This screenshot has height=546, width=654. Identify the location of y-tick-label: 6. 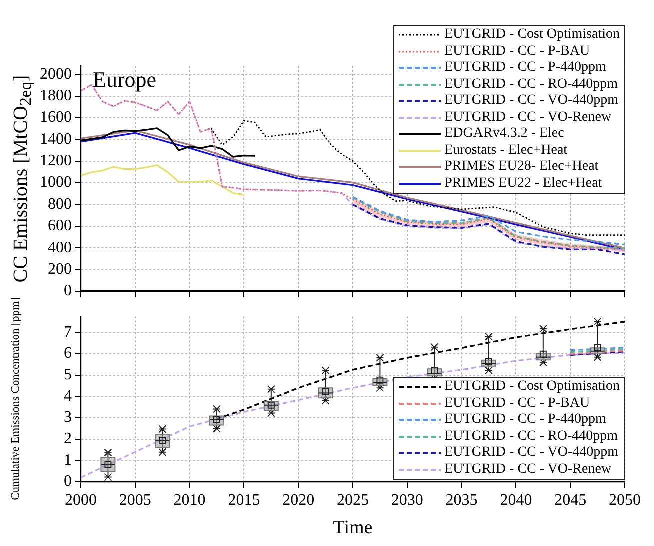
(68, 353).